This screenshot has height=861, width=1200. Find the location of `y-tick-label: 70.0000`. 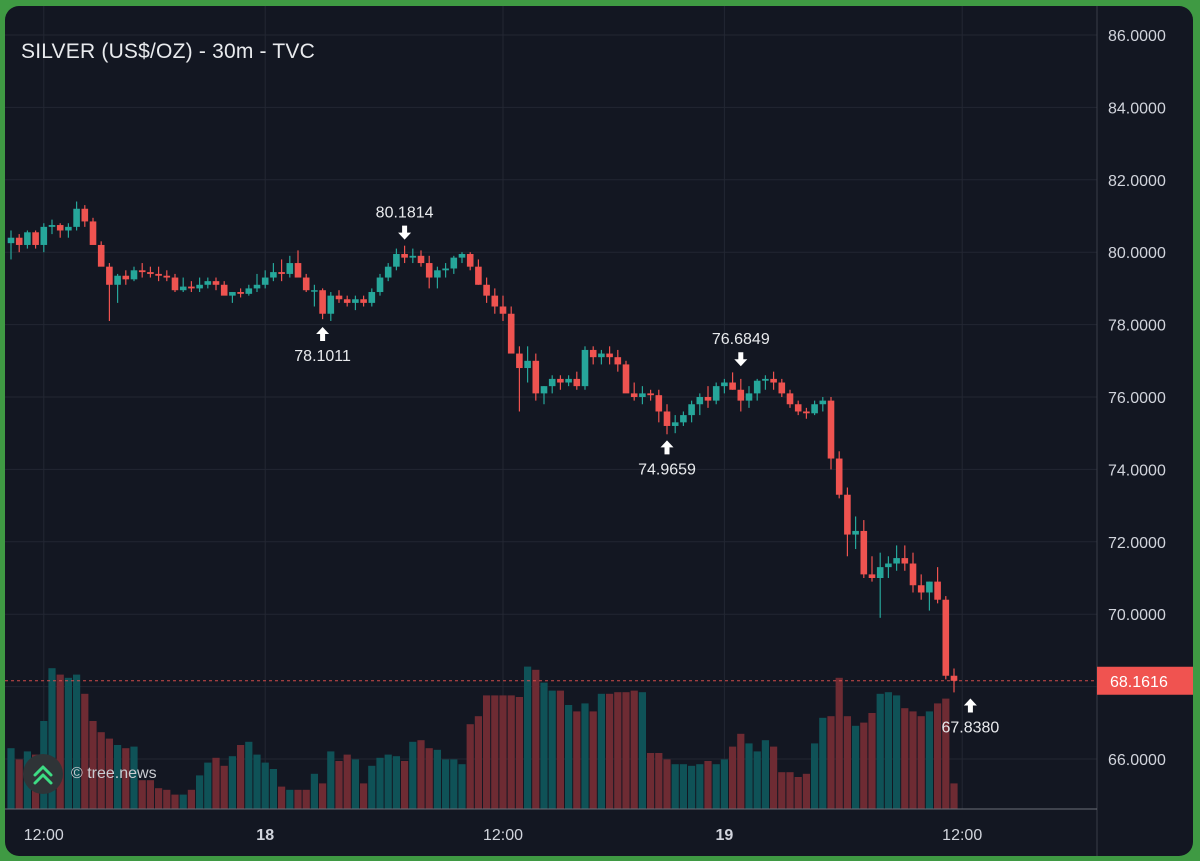

y-tick-label: 70.0000 is located at coordinates (1137, 615).